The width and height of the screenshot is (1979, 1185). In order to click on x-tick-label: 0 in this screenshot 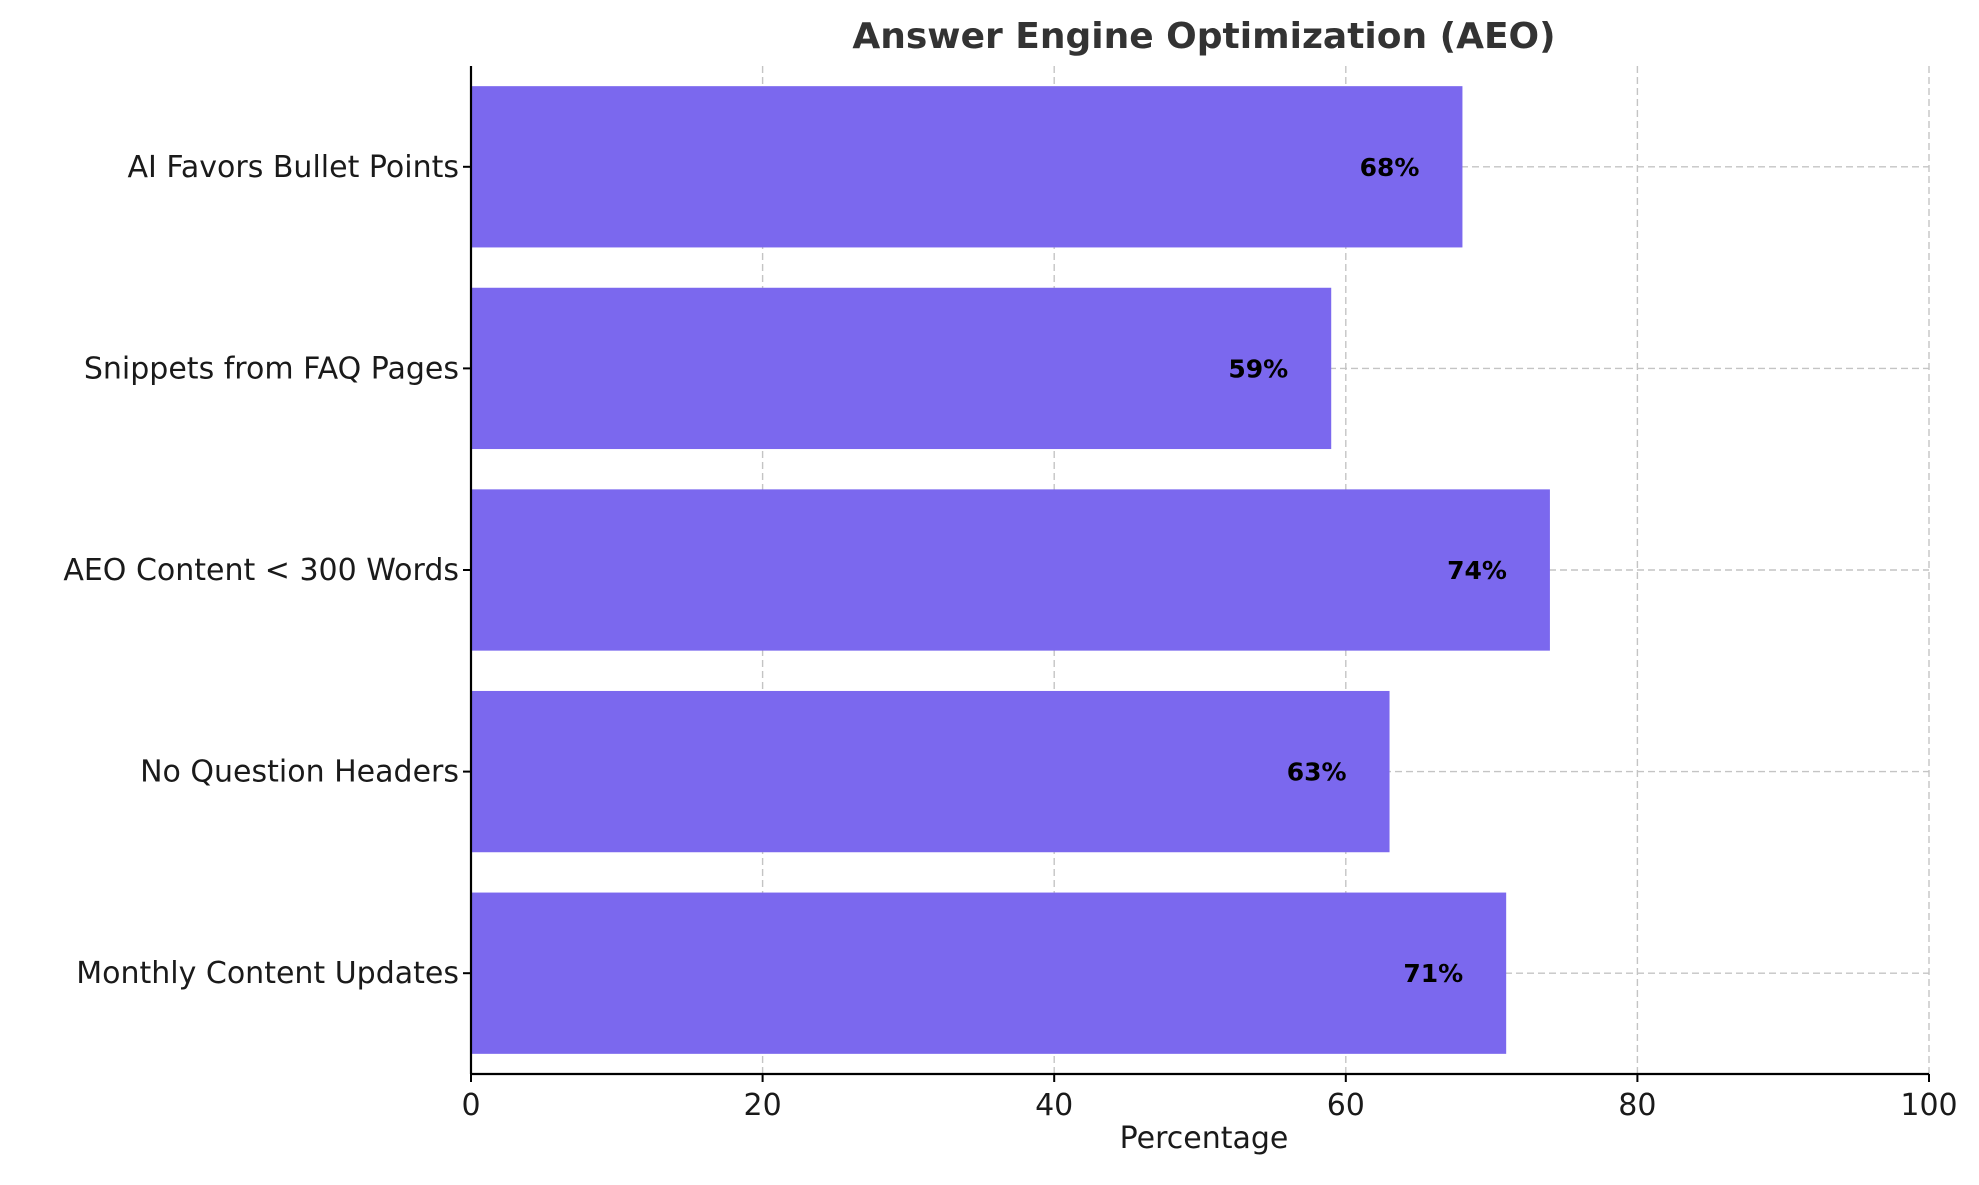, I will do `click(470, 1105)`.